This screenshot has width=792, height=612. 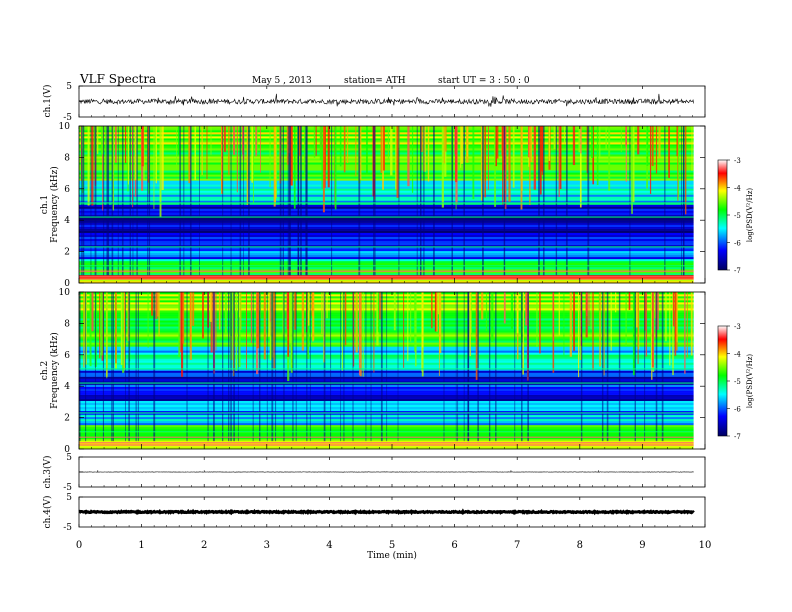 I want to click on y-axis-label-channel: ch.1, so click(x=45, y=204).